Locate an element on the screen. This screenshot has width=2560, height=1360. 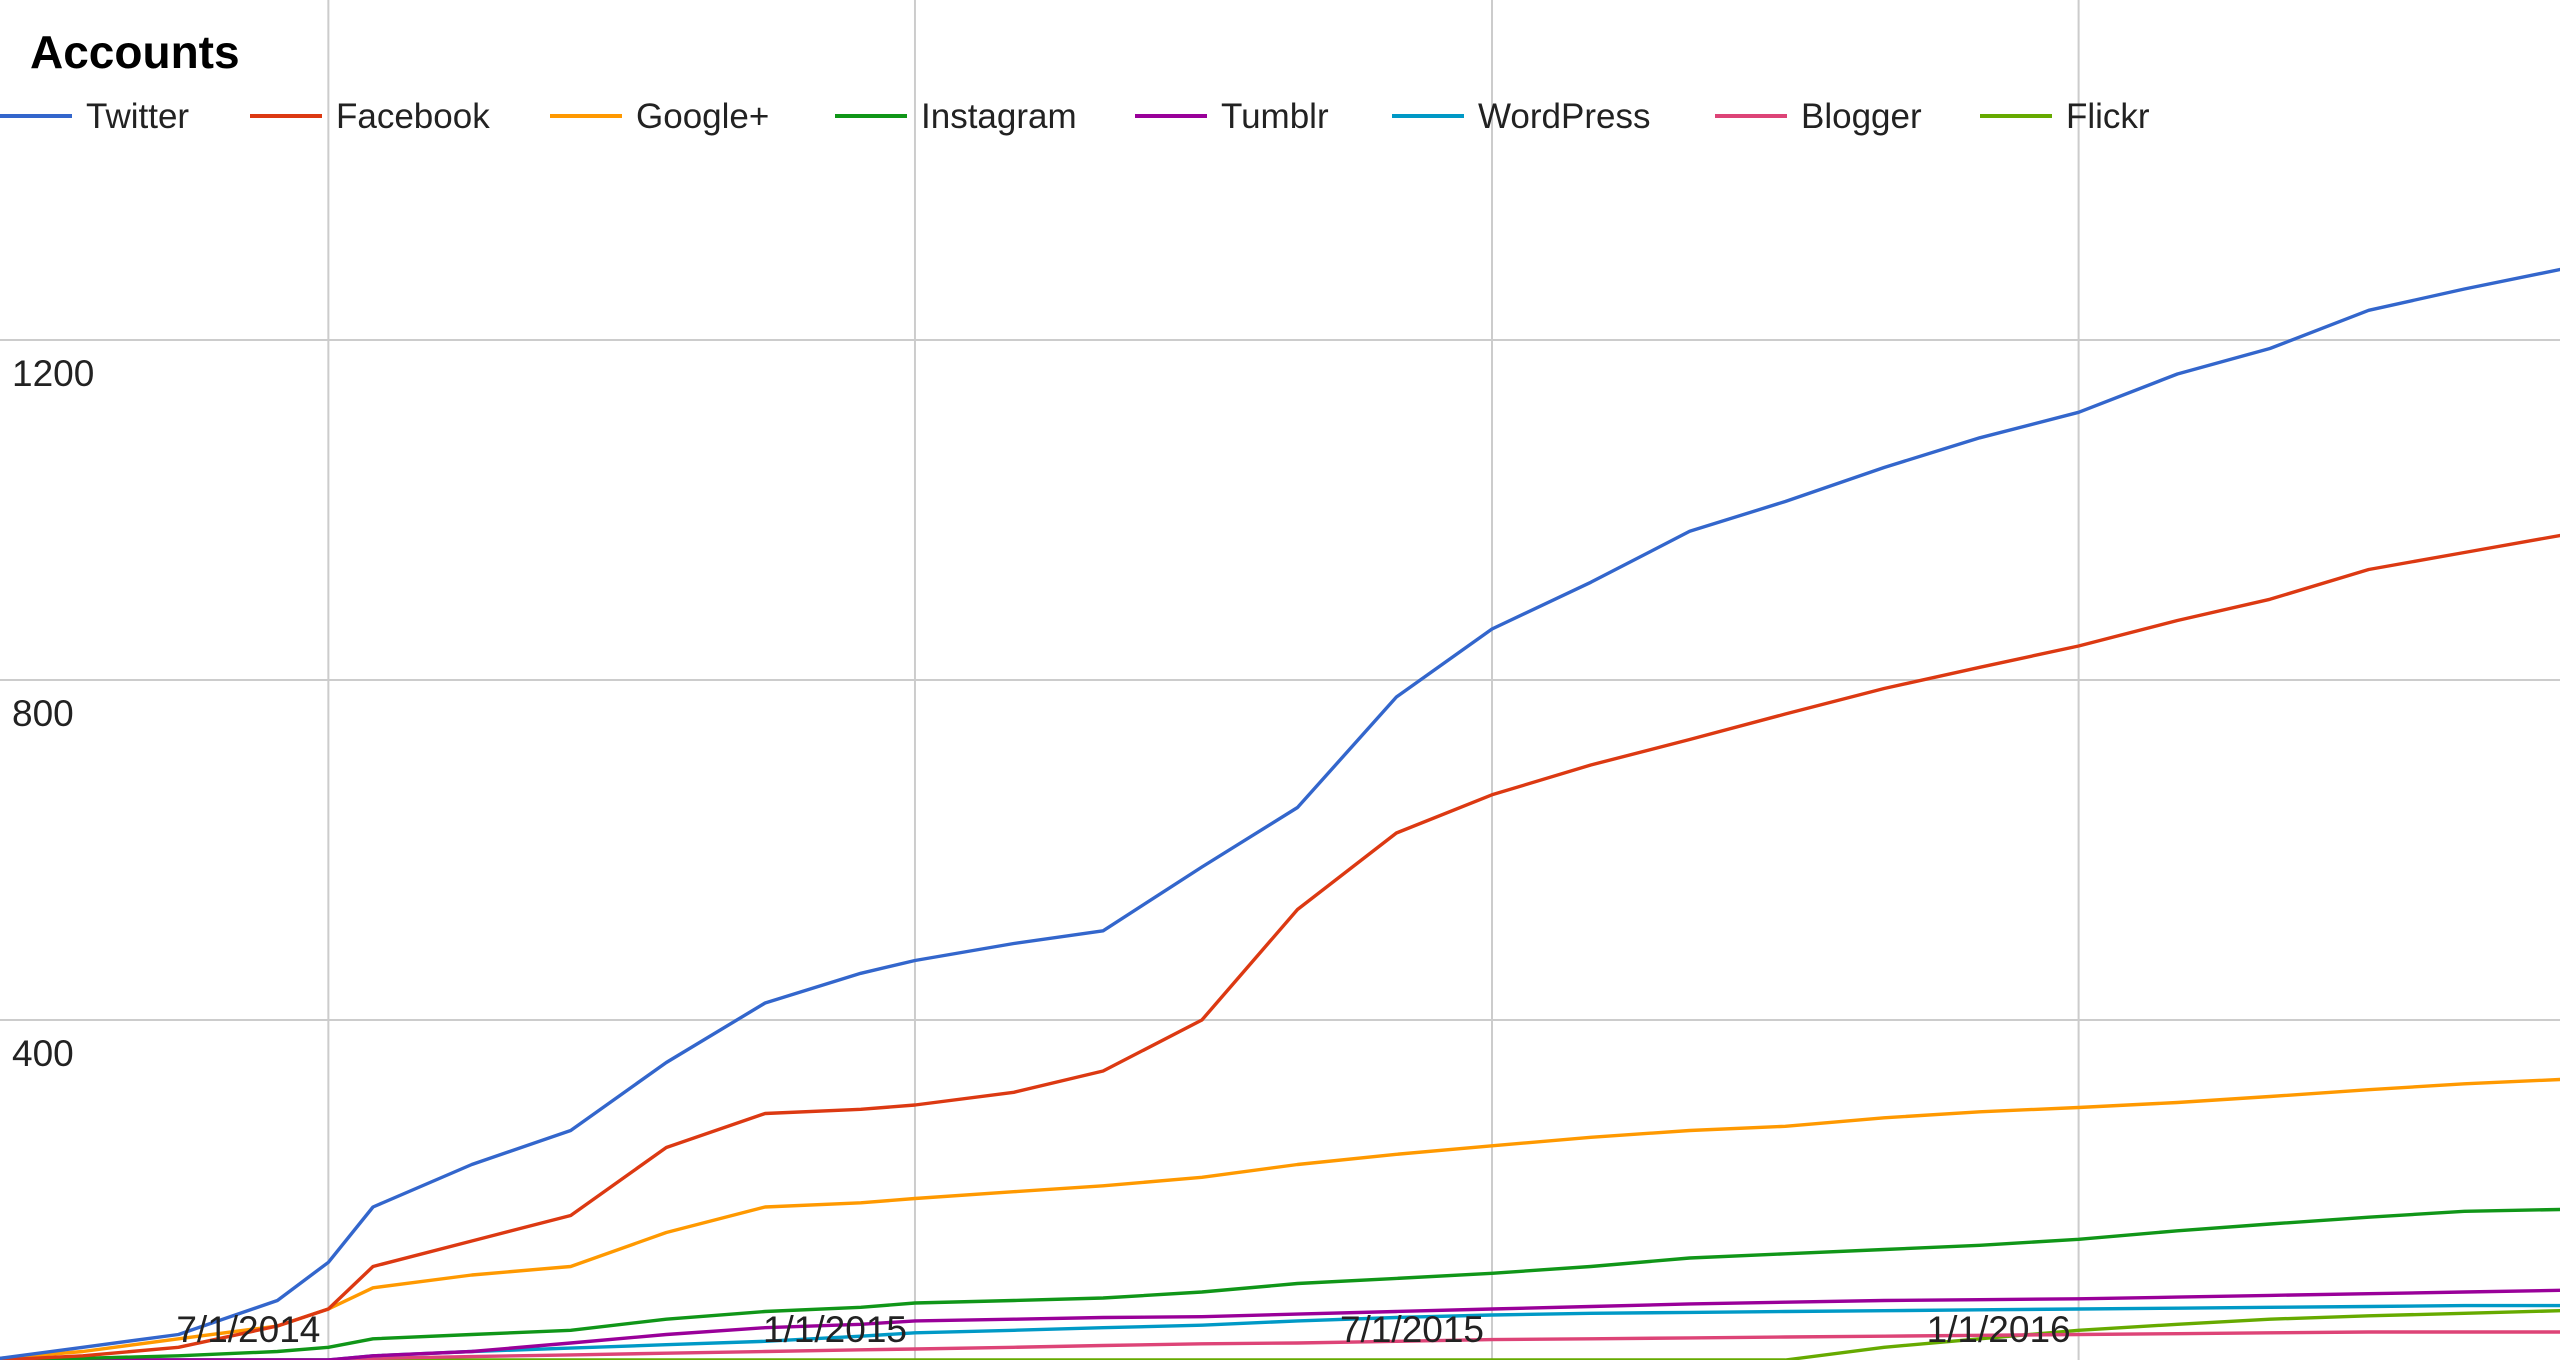
legend-item-instagram: Instagram is located at coordinates (956, 116).